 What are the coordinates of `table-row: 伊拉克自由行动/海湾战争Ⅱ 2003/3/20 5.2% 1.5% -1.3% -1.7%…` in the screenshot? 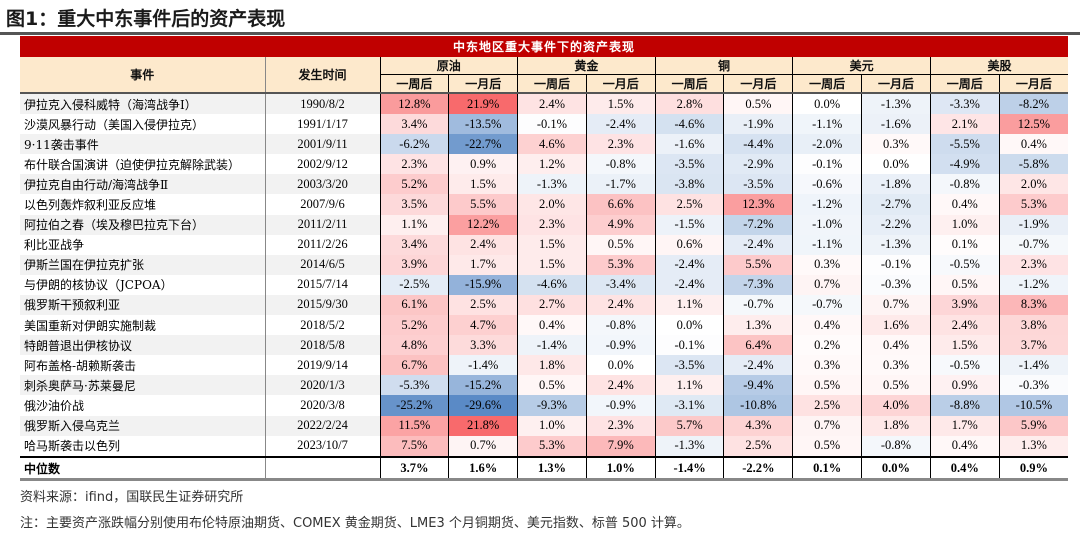 It's located at (544, 184).